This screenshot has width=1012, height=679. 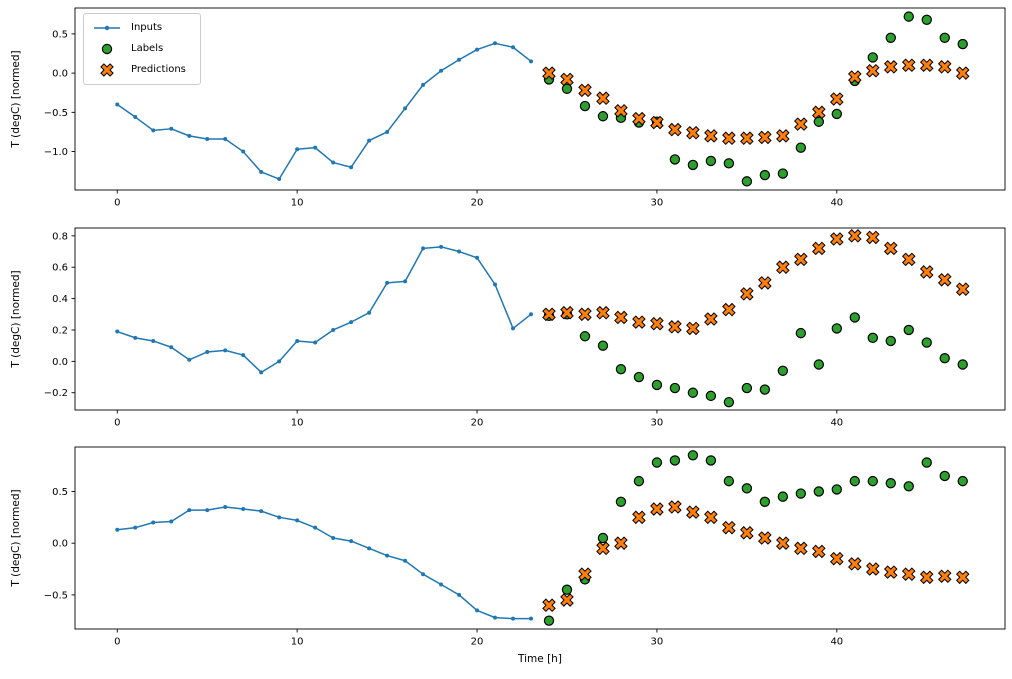 What do you see at coordinates (158, 69) in the screenshot?
I see `legend-label-predictions: Predictions` at bounding box center [158, 69].